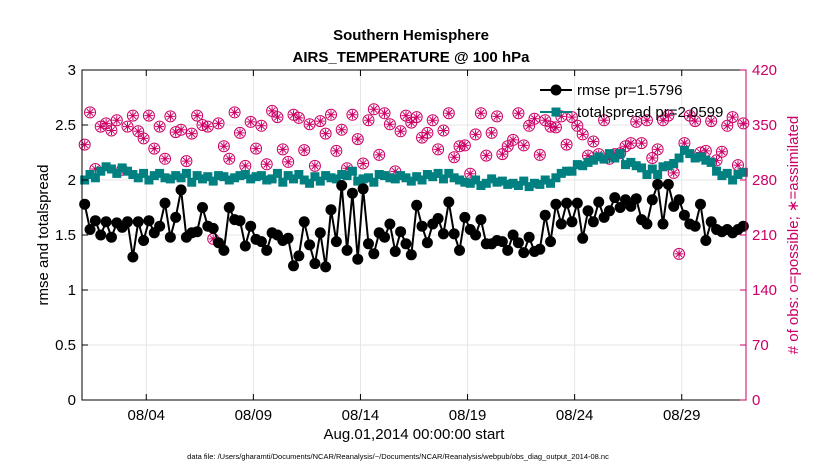 Image resolution: width=830 pixels, height=470 pixels. Describe the element at coordinates (412, 57) in the screenshot. I see `chart-subtitle: AIRS_TEMPERATURE @ 100 hPa` at that location.